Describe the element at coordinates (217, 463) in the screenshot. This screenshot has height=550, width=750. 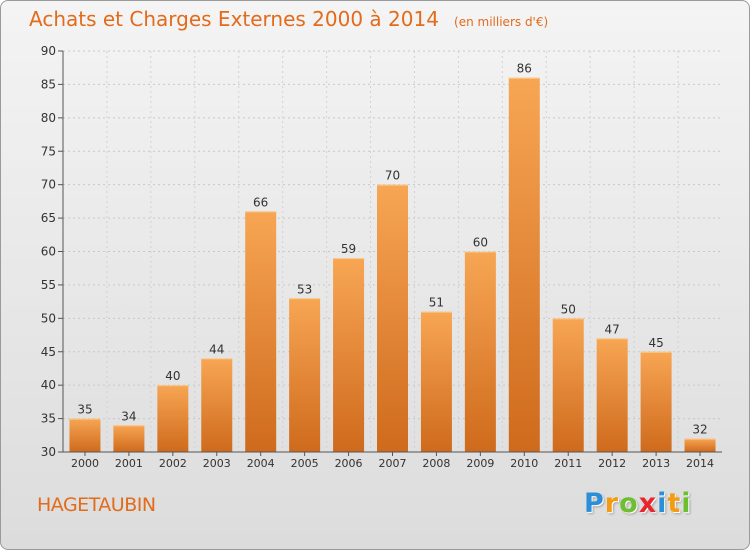
I see `x-tick-label: 2003` at that location.